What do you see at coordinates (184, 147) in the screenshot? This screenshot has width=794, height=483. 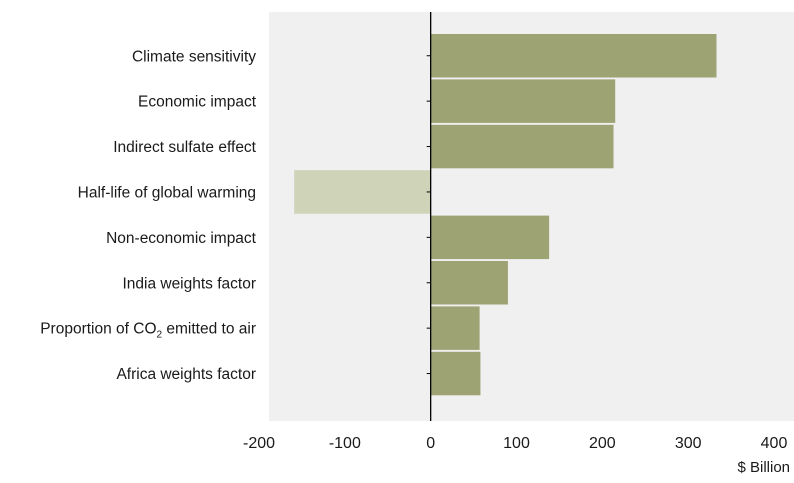 I see `category-label: Indirect sulfate effect` at bounding box center [184, 147].